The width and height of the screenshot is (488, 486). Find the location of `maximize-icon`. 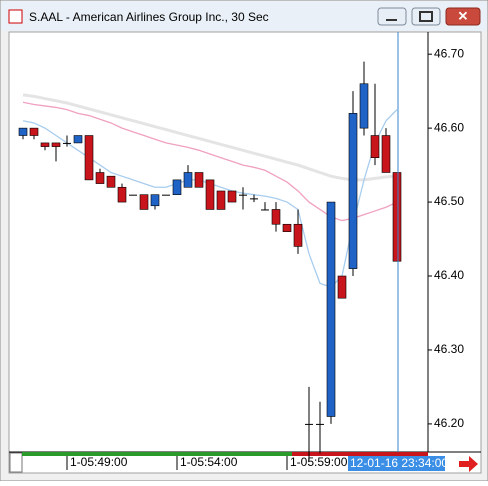

maximize-icon is located at coordinates (426, 16).